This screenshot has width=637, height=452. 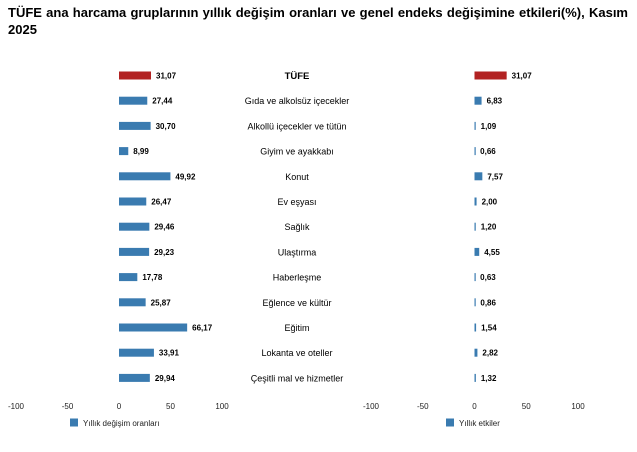 I want to click on legend-swatch-yillik-etki, so click(x=450, y=422).